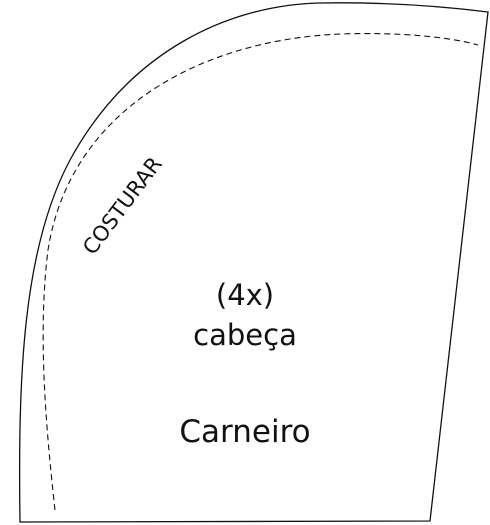 The image size is (490, 525). Describe the element at coordinates (245, 335) in the screenshot. I see `part-name: cabeça` at that location.